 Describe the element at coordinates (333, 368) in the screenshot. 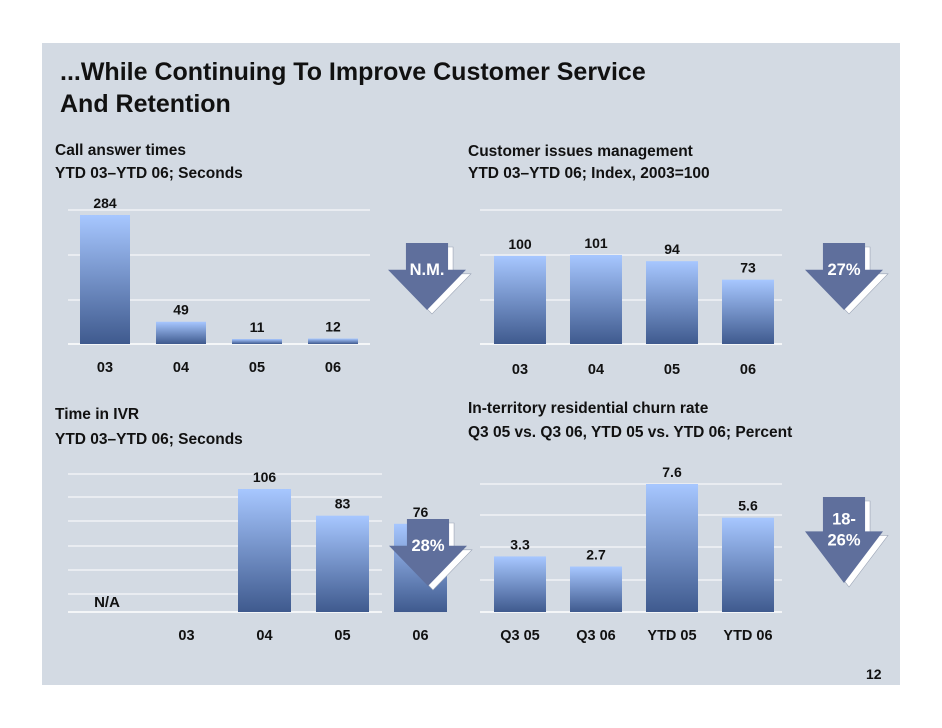

I see `chart1-tick-label: 06` at that location.